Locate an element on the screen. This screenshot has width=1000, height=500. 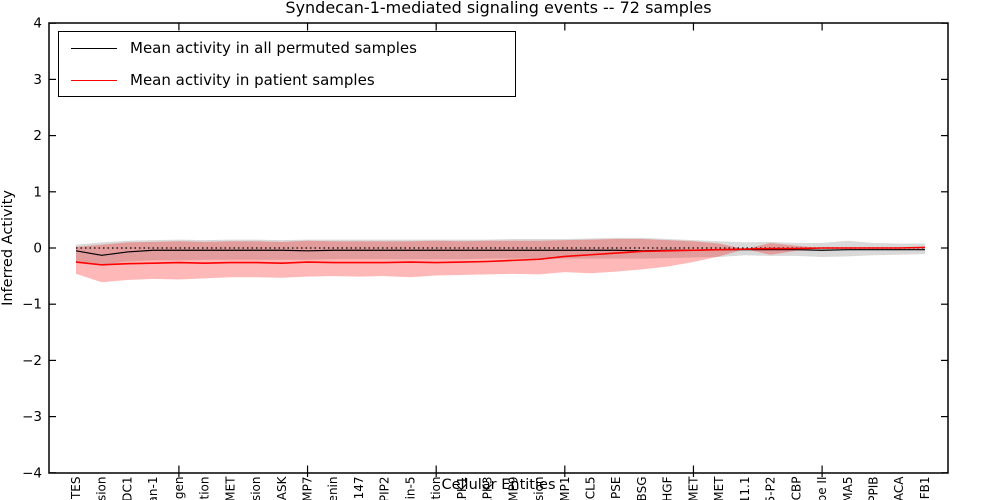
x-axis-label: Cellular Entities is located at coordinates (498, 485).